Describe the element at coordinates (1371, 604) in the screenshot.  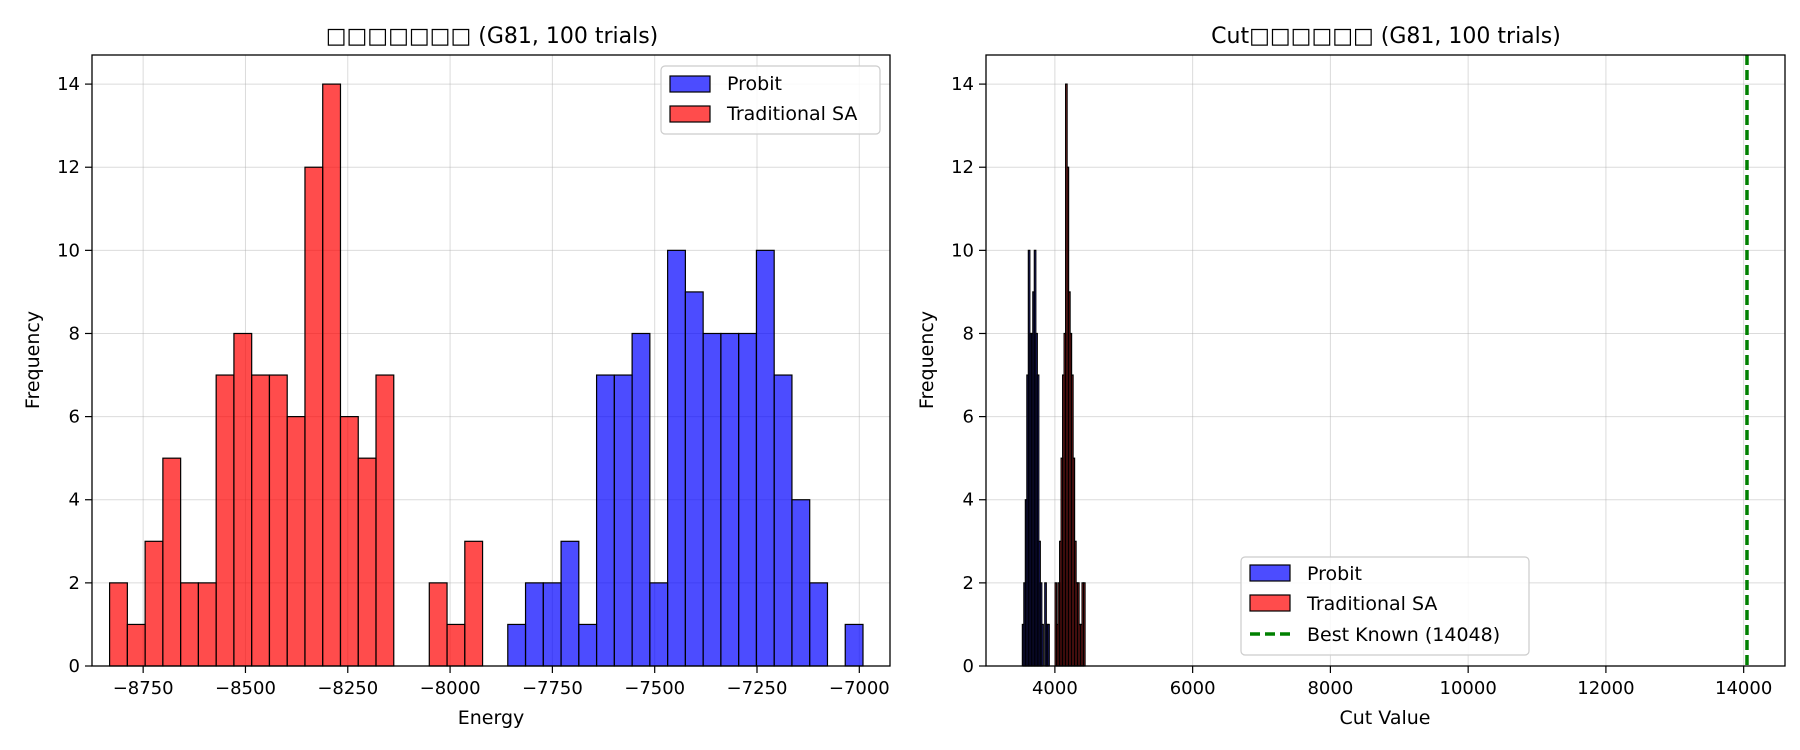
I see `cut-legend-traditional-label: Traditional SA` at that location.